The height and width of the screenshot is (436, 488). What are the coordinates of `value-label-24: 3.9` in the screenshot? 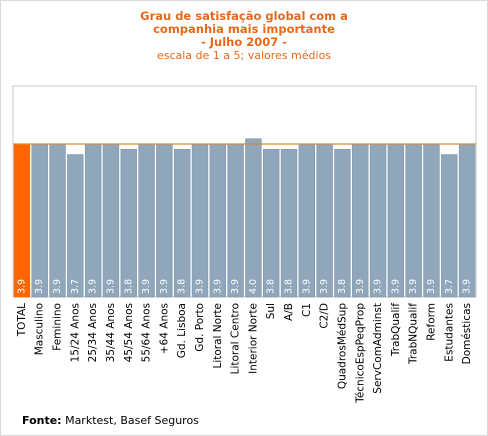 It's located at (431, 286).